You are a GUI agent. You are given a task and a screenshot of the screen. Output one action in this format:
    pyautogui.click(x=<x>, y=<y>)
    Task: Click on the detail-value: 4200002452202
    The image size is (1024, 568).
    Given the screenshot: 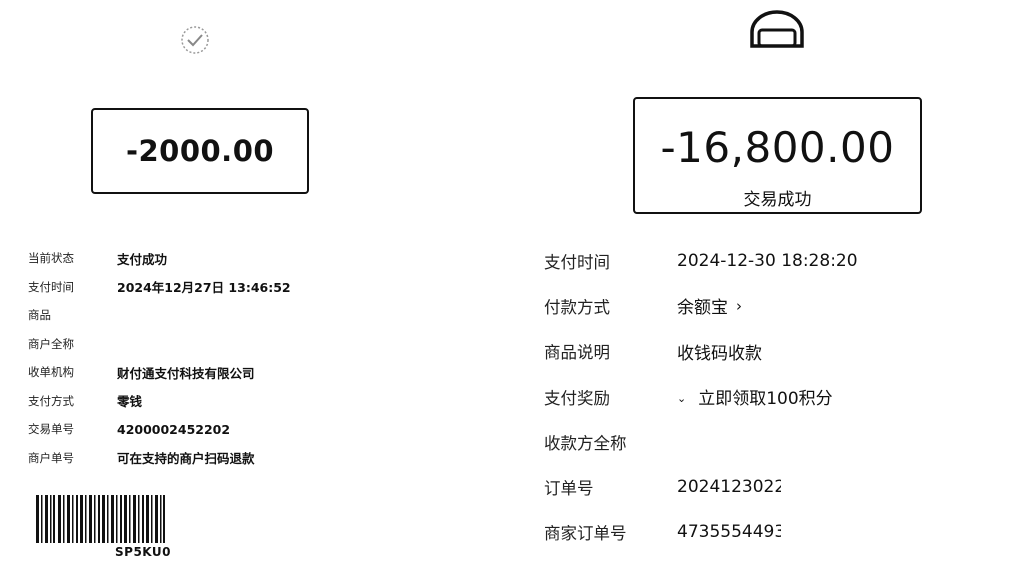 What is the action you would take?
    pyautogui.click(x=174, y=429)
    